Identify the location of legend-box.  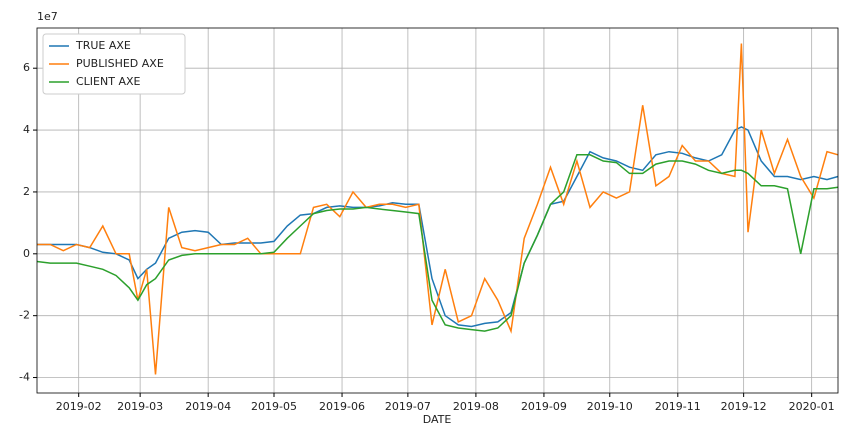
(114, 64).